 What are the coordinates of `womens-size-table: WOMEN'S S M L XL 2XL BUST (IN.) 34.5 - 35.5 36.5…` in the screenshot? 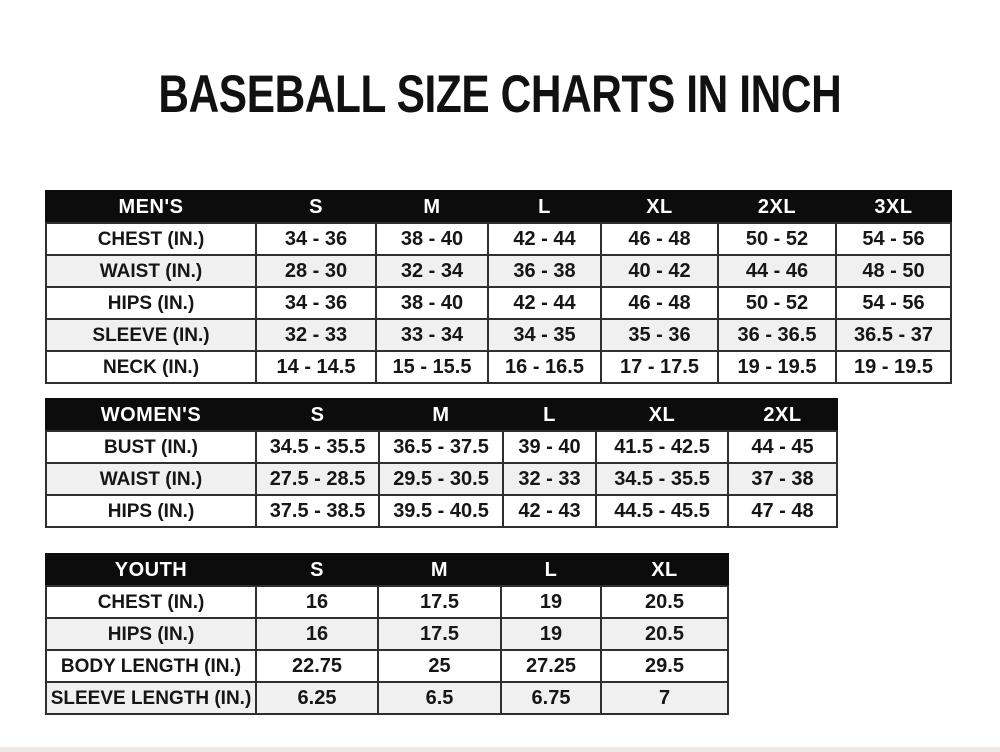 It's located at (441, 463).